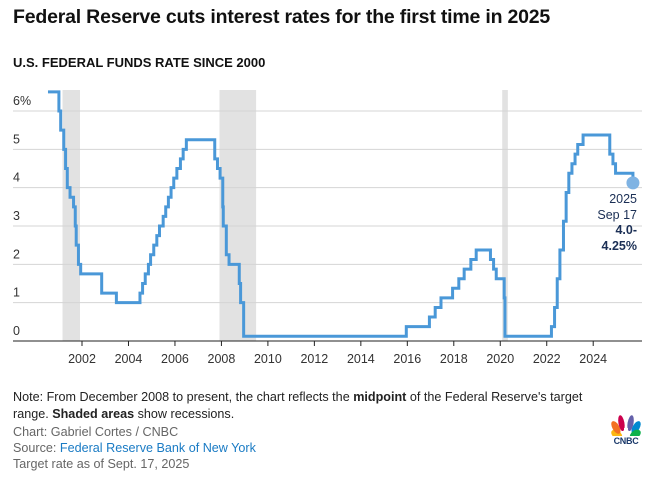 The image size is (671, 487). I want to click on x-tick-label: 2024, so click(593, 359).